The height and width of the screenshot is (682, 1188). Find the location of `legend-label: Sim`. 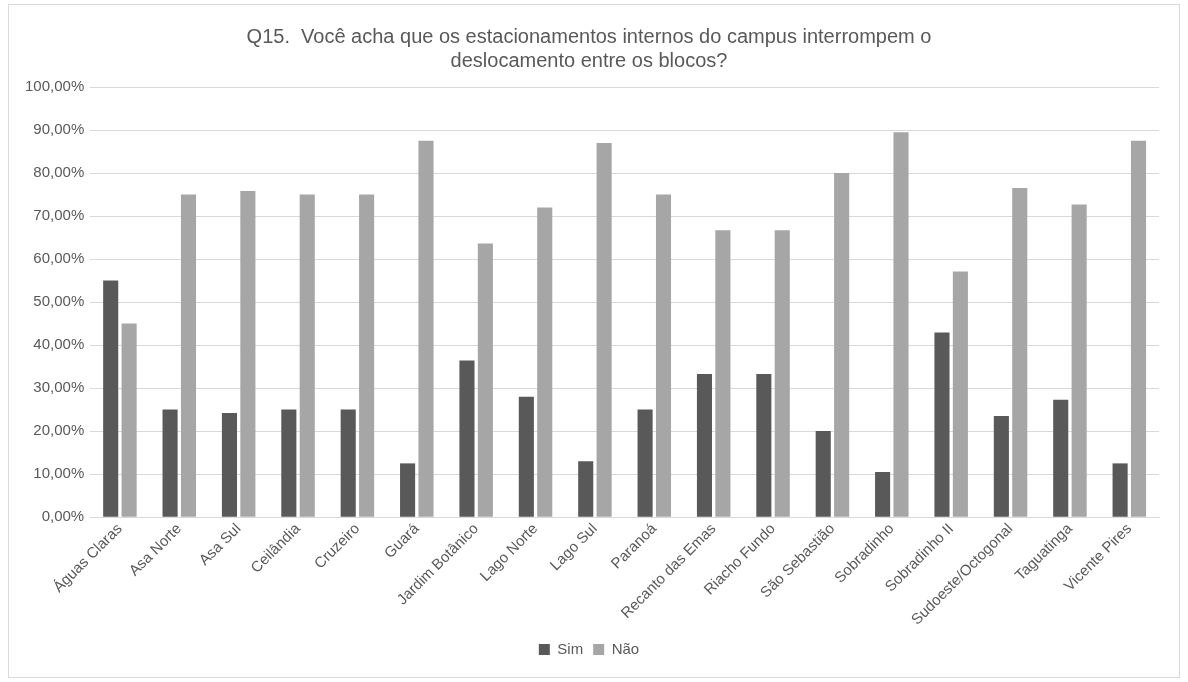

legend-label: Sim is located at coordinates (570, 648).